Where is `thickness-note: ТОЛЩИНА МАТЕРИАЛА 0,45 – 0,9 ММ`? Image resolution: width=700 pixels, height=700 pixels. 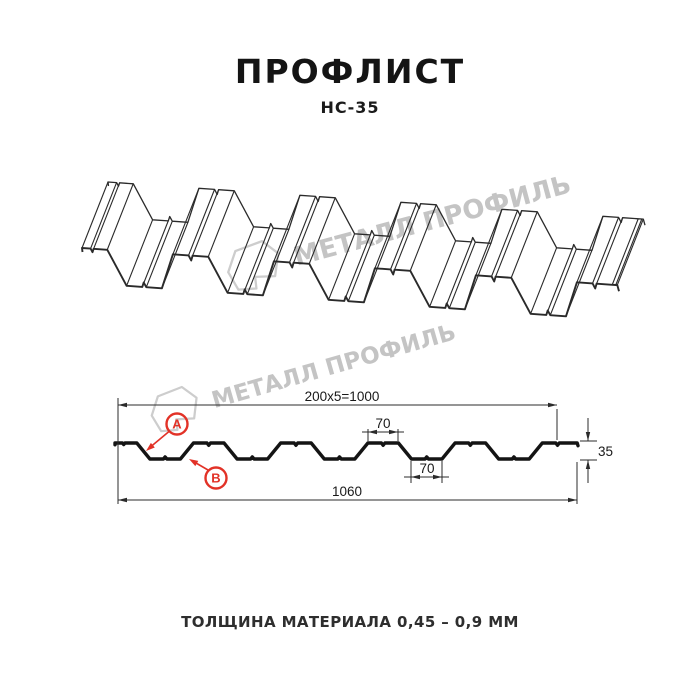
thickness-note: ТОЛЩИНА МАТЕРИАЛА 0,45 – 0,9 ММ is located at coordinates (350, 622).